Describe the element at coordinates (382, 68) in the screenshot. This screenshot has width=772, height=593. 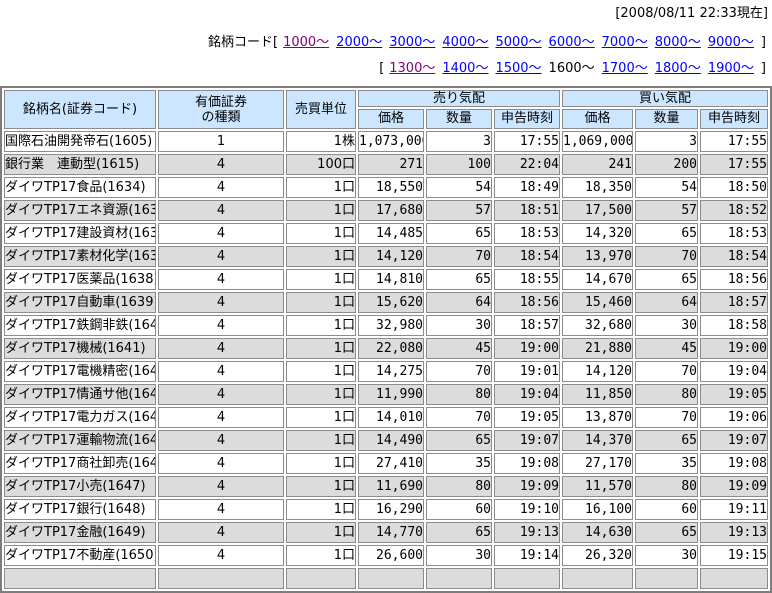
I see `open-bracket: [` at that location.